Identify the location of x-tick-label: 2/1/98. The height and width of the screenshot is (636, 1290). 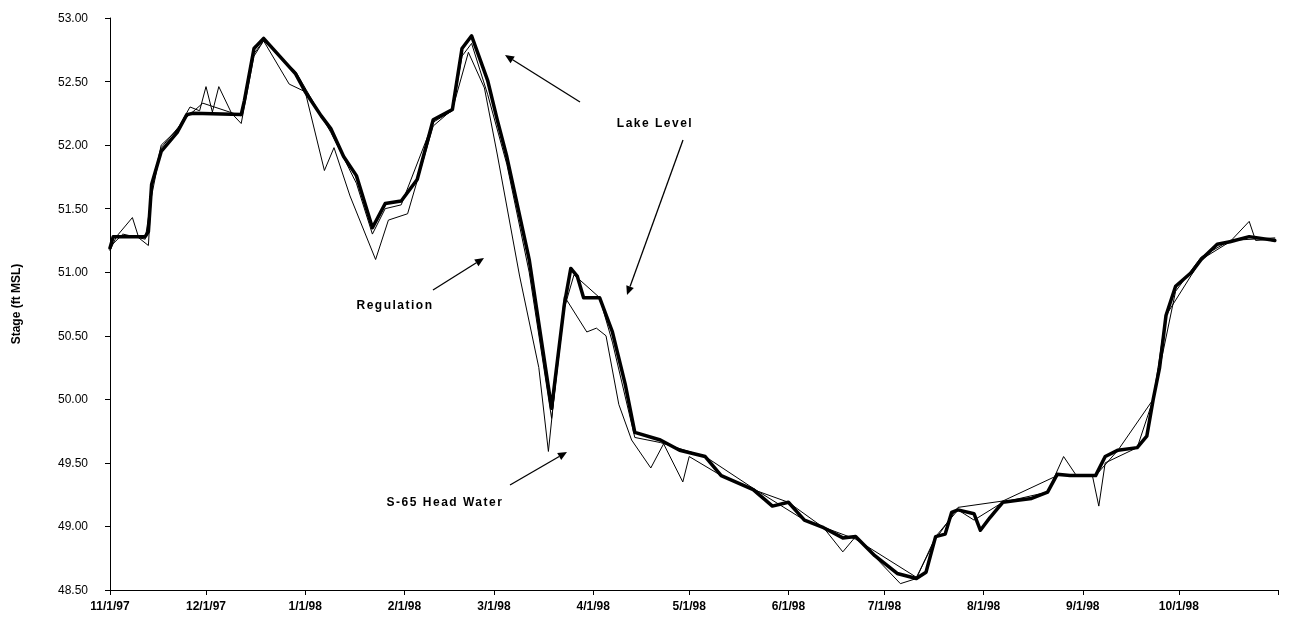
(404, 606).